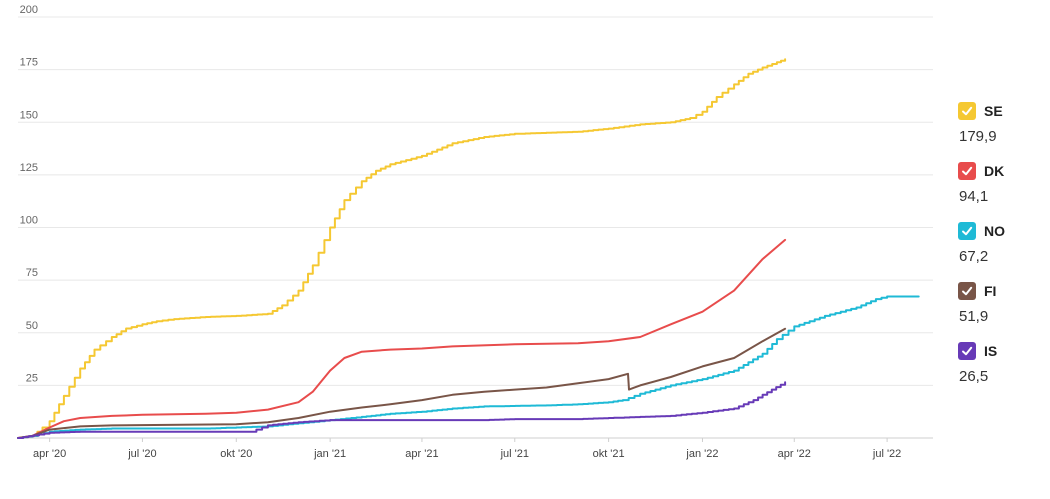  What do you see at coordinates (32, 378) in the screenshot?
I see `y-tick-label: 25` at bounding box center [32, 378].